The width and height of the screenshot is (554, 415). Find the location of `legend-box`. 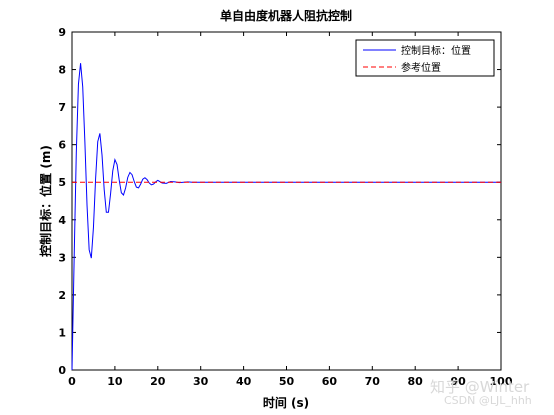

legend-box is located at coordinates (425, 58).